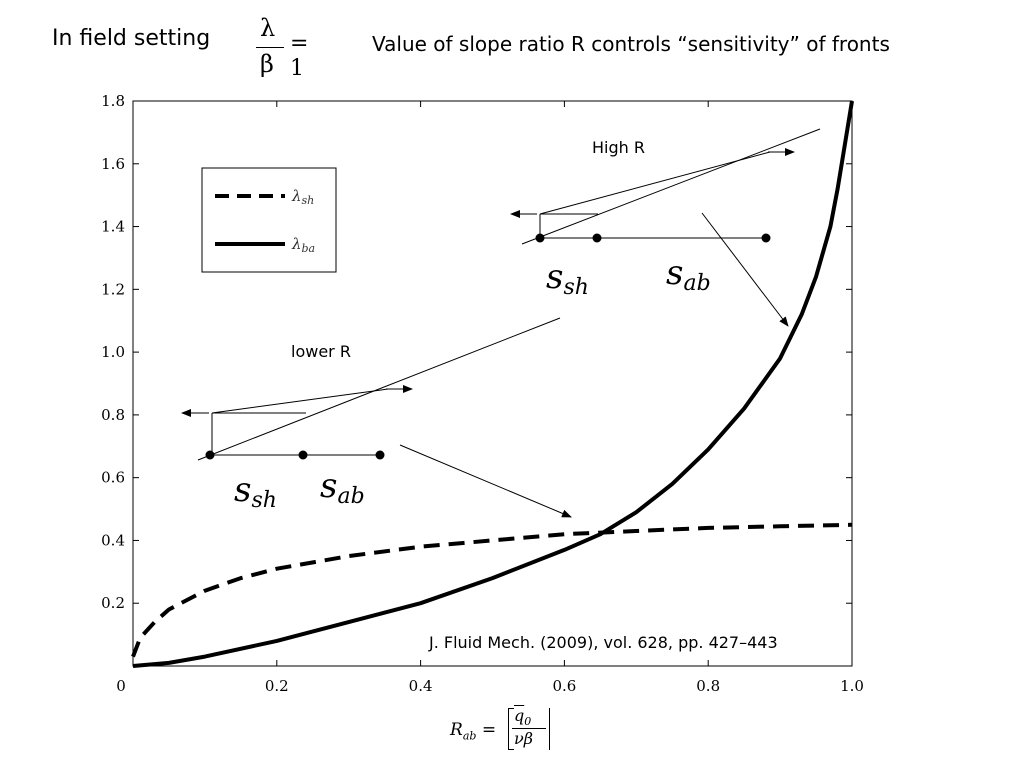  I want to click on y-tick-label: 0.2, so click(113, 603).